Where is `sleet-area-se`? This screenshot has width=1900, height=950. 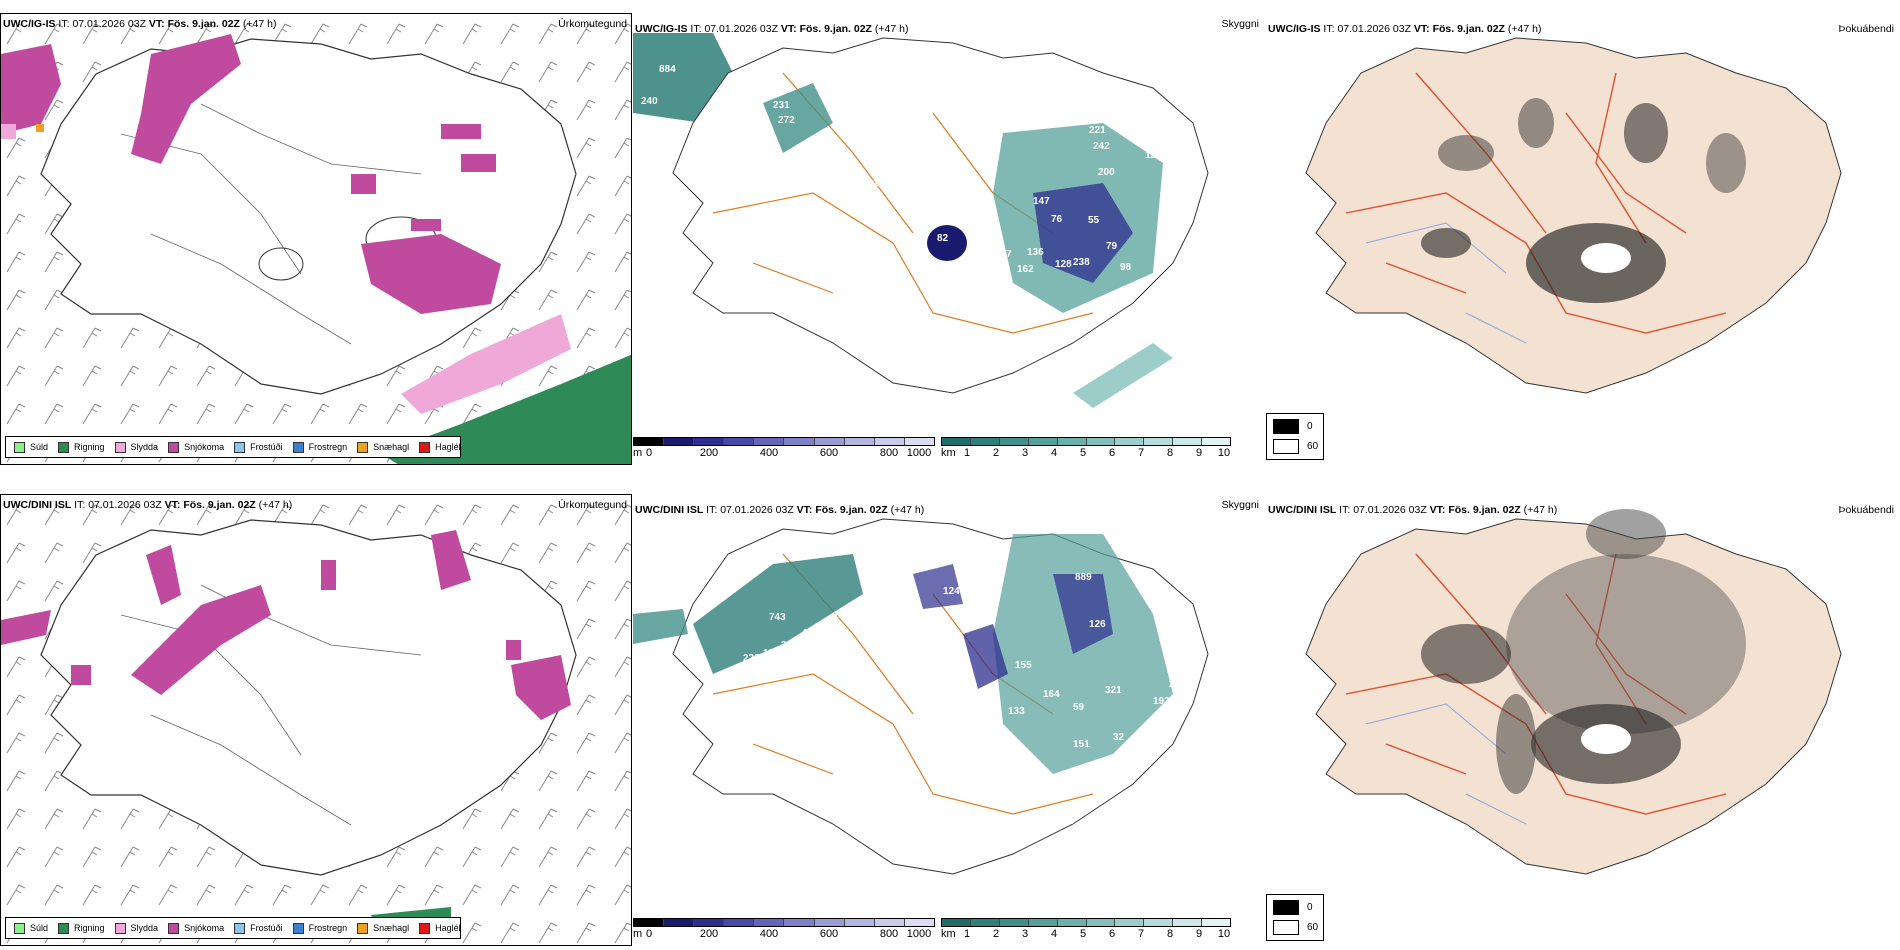
sleet-area-se is located at coordinates (486, 364).